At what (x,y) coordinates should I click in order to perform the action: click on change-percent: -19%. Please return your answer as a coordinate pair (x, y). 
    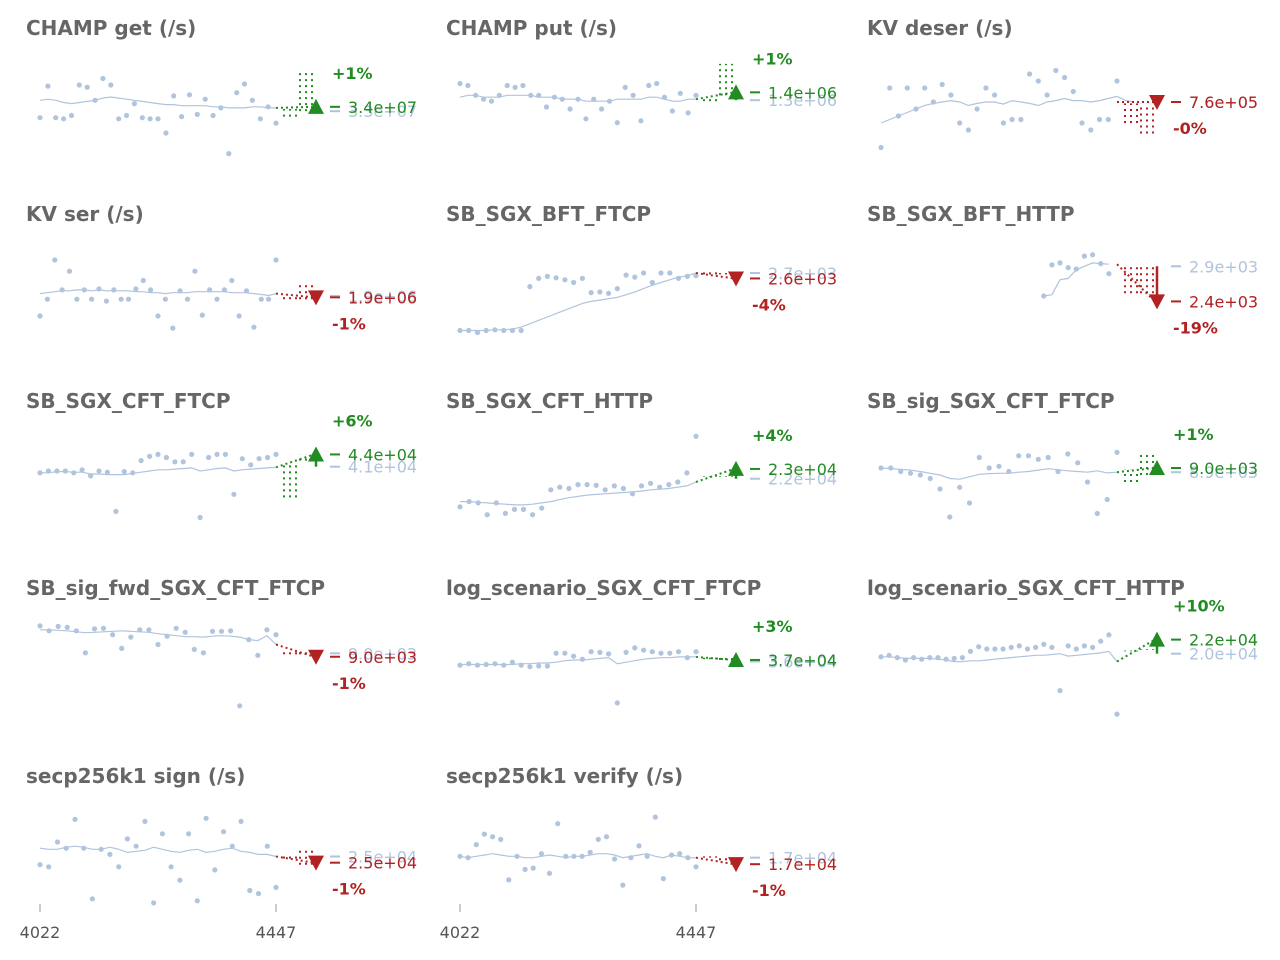
    Looking at the image, I should click on (1195, 327).